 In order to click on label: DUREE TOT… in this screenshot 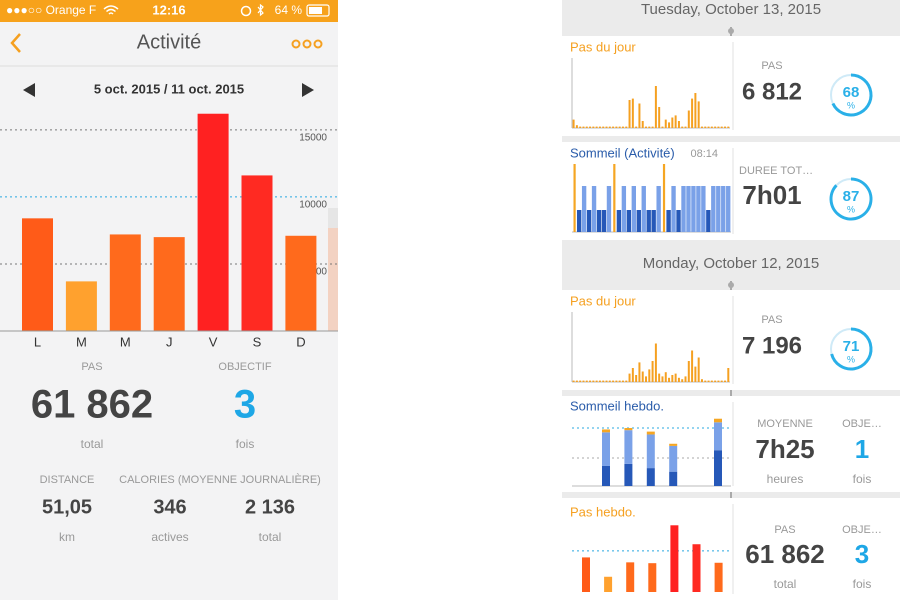, I will do `click(776, 171)`.